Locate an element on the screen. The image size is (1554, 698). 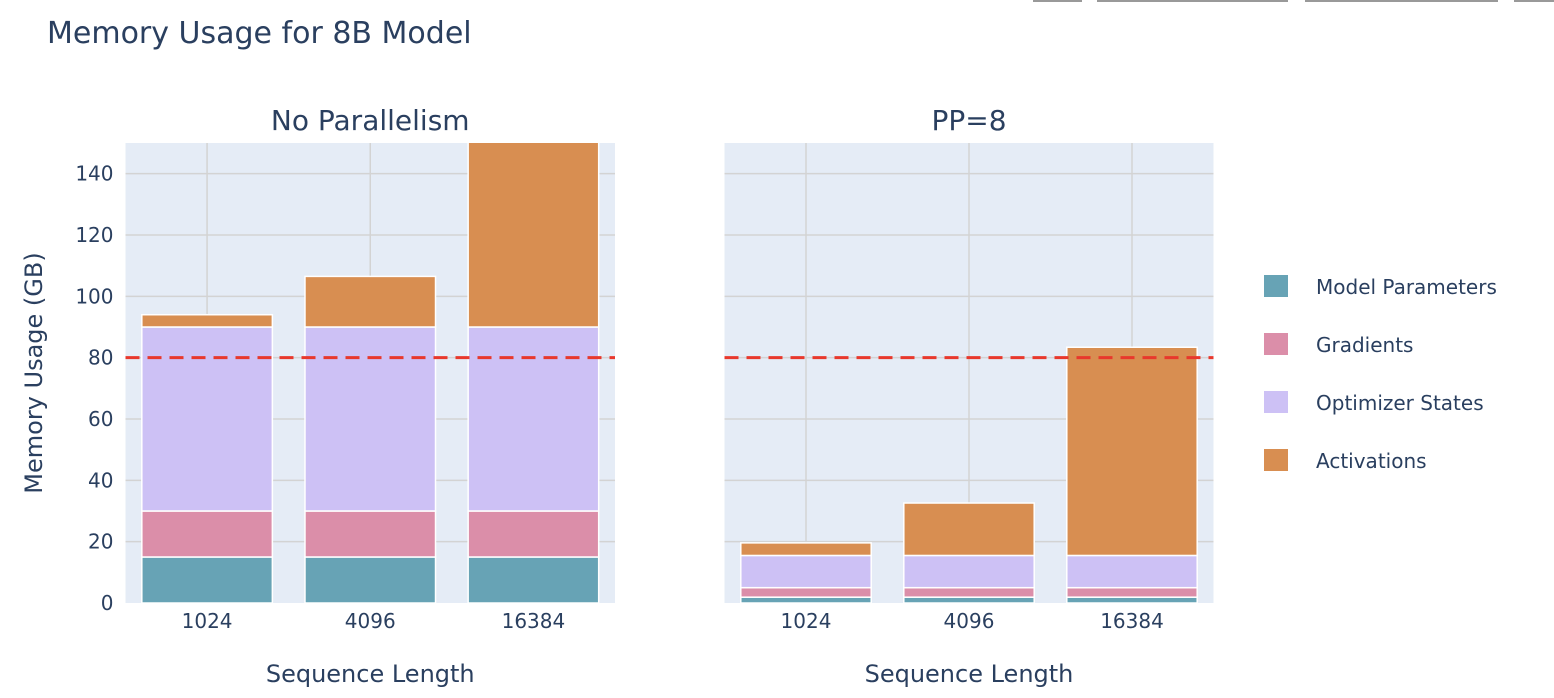
subplot-title: No Parallelism is located at coordinates (370, 120).